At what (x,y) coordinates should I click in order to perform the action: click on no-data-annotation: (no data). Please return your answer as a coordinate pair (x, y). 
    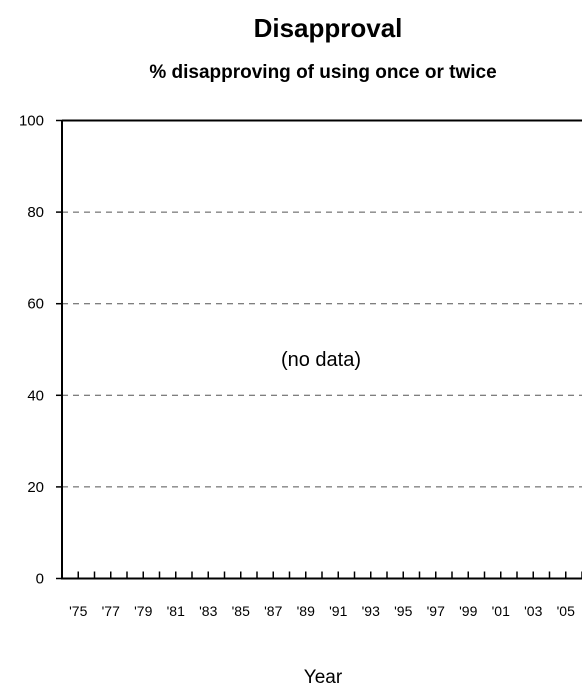
    Looking at the image, I should click on (321, 360).